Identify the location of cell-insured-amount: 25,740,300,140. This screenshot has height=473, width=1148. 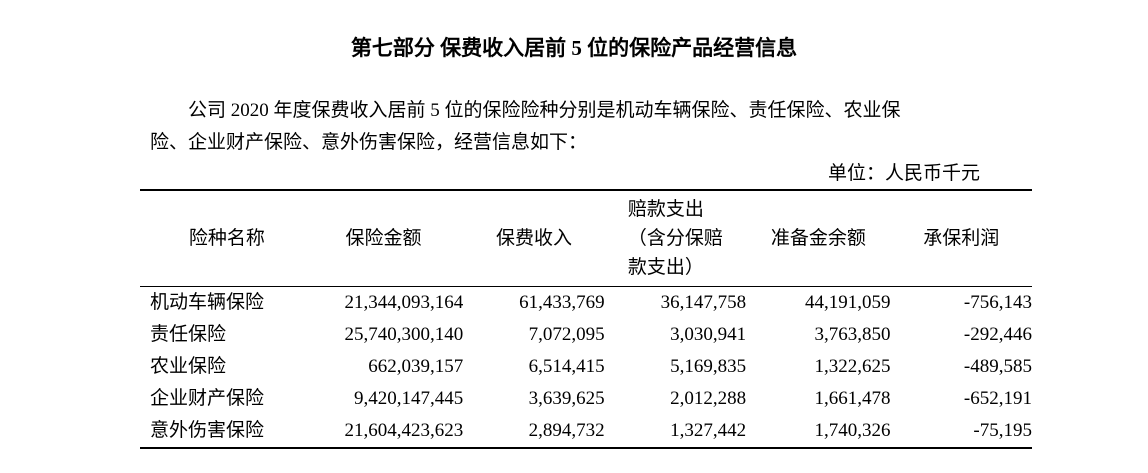
(404, 334).